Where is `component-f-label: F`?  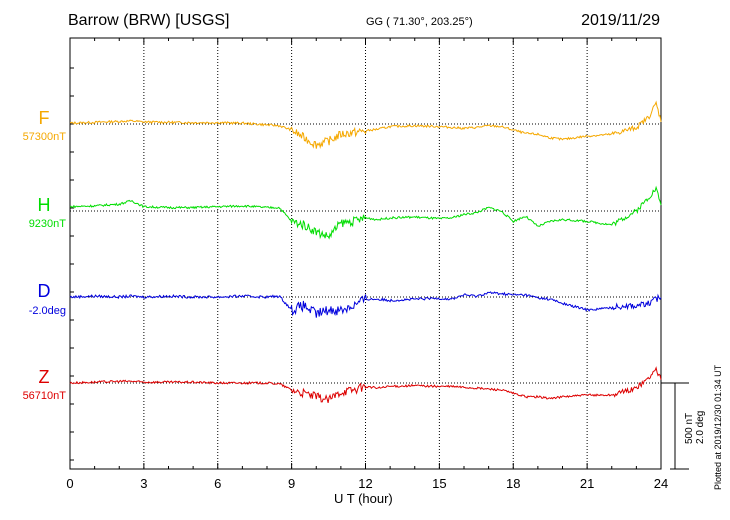 component-f-label: F is located at coordinates (44, 118).